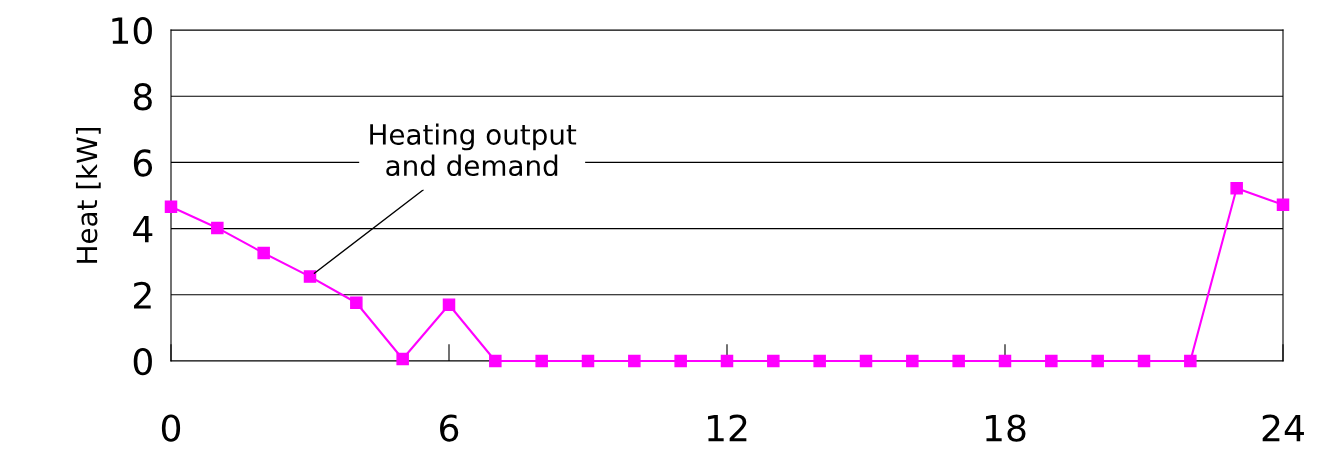 Image resolution: width=1322 pixels, height=466 pixels. I want to click on x-tick-label: 18, so click(1005, 428).